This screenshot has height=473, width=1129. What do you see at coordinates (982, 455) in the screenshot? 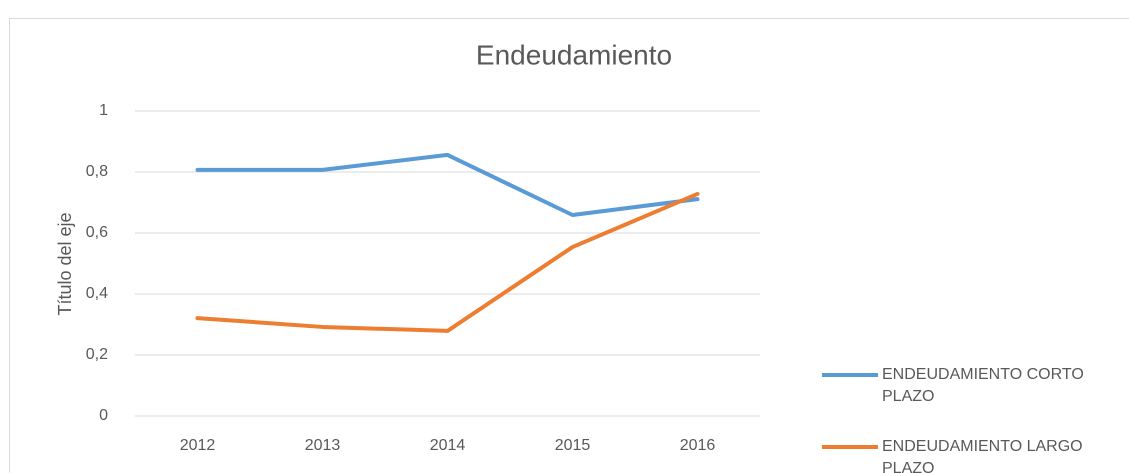
I see `legend-label: ENDEUDAMIENTO LARGO PLAZO` at bounding box center [982, 455].